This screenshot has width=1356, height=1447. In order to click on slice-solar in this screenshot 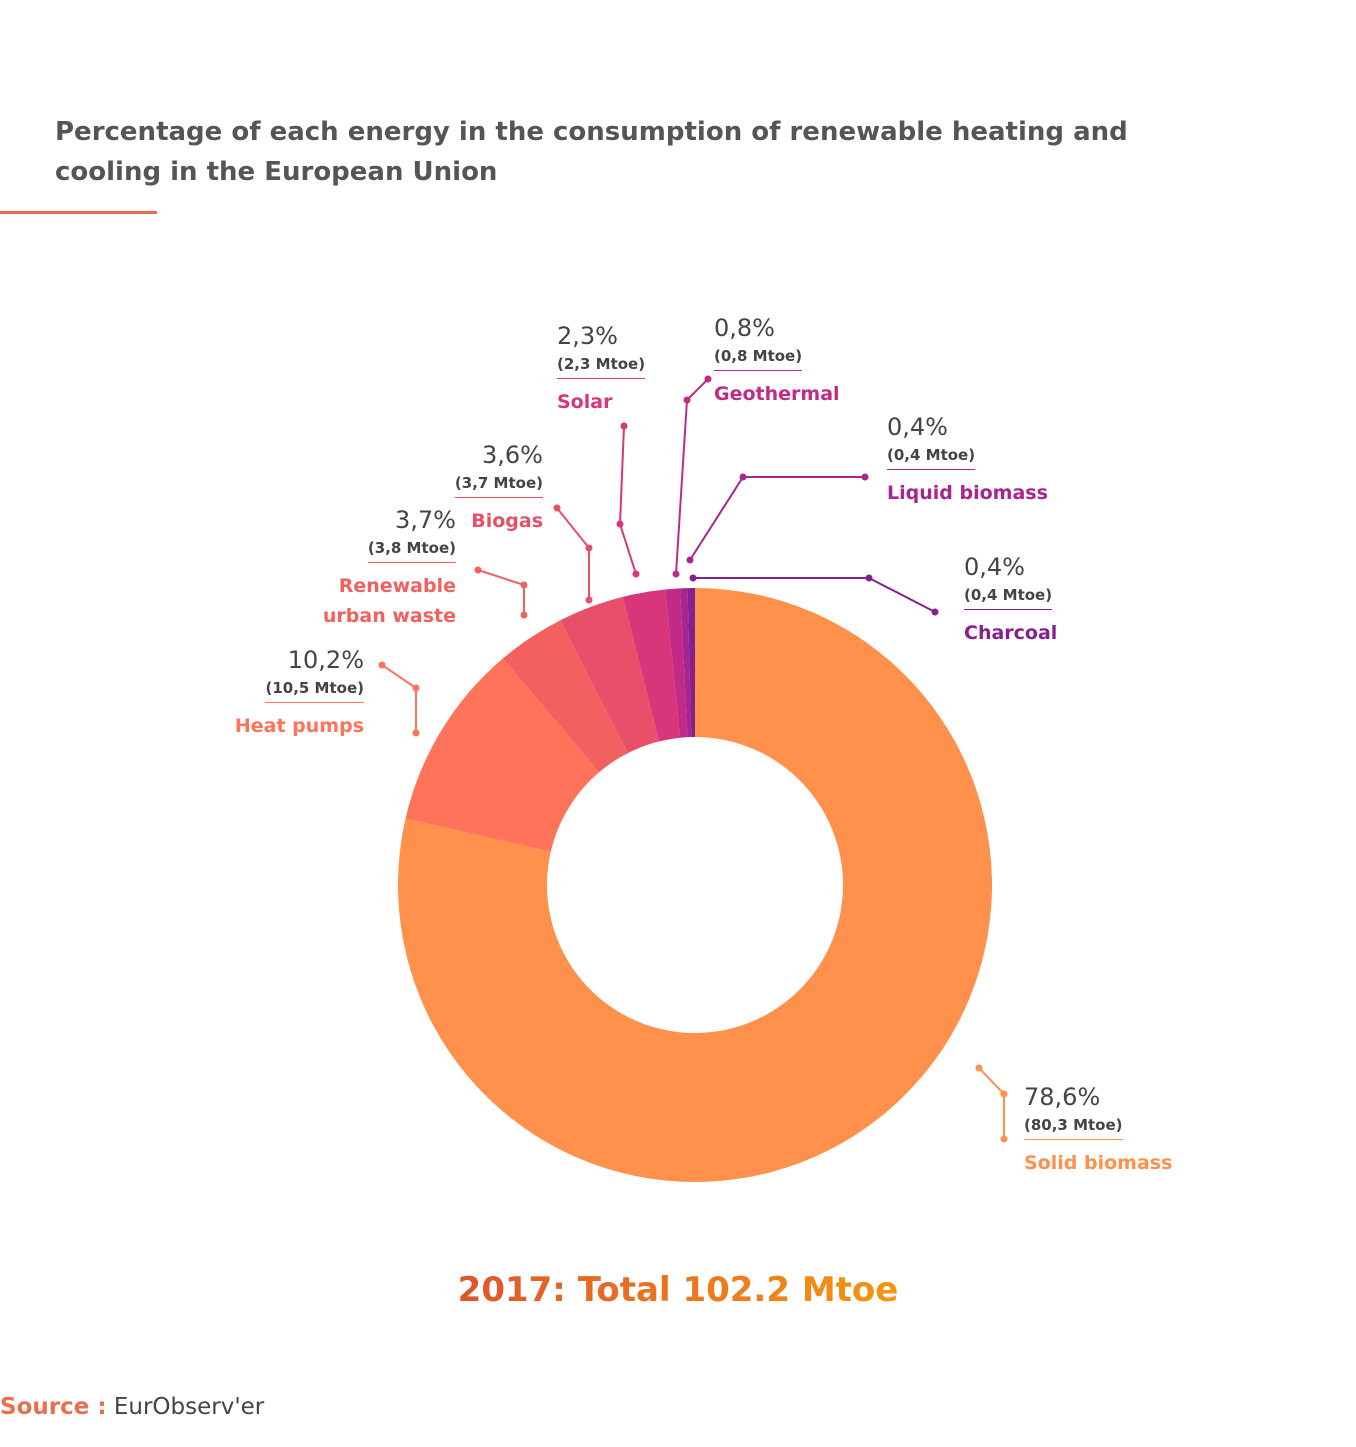, I will do `click(651, 665)`.